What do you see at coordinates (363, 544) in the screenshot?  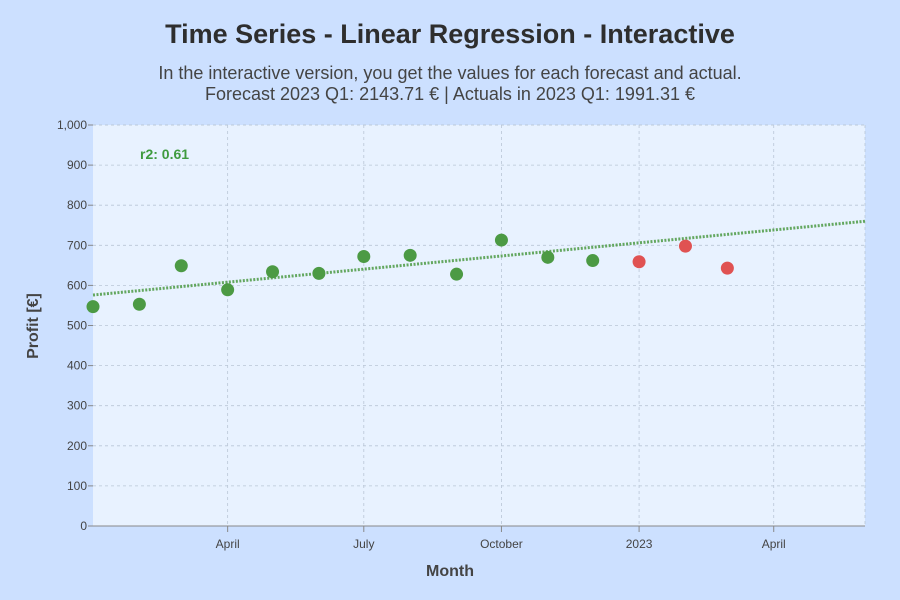 I see `x-tick-label: July` at bounding box center [363, 544].